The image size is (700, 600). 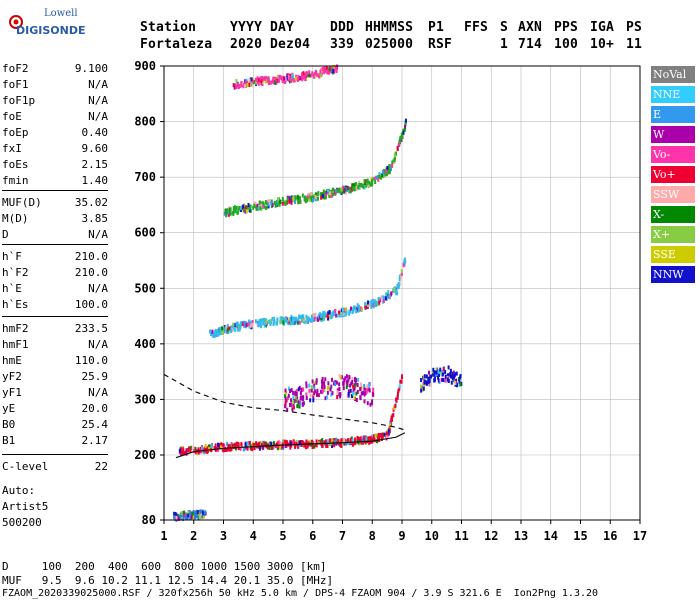 What do you see at coordinates (55, 181) in the screenshot?
I see `param-row: fmin 1.40` at bounding box center [55, 181].